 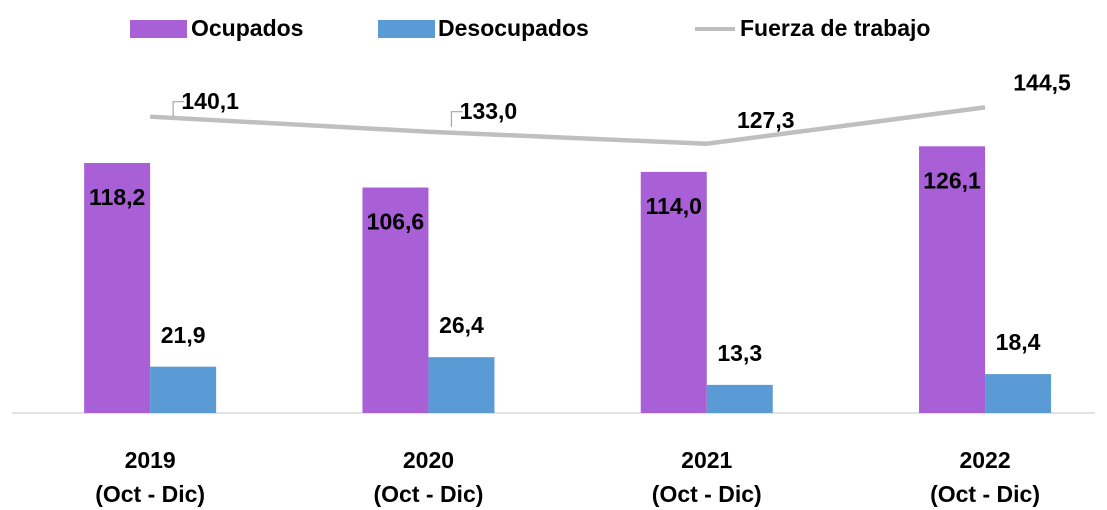 I want to click on legend-label: Fuerza de trabajo, so click(x=835, y=28).